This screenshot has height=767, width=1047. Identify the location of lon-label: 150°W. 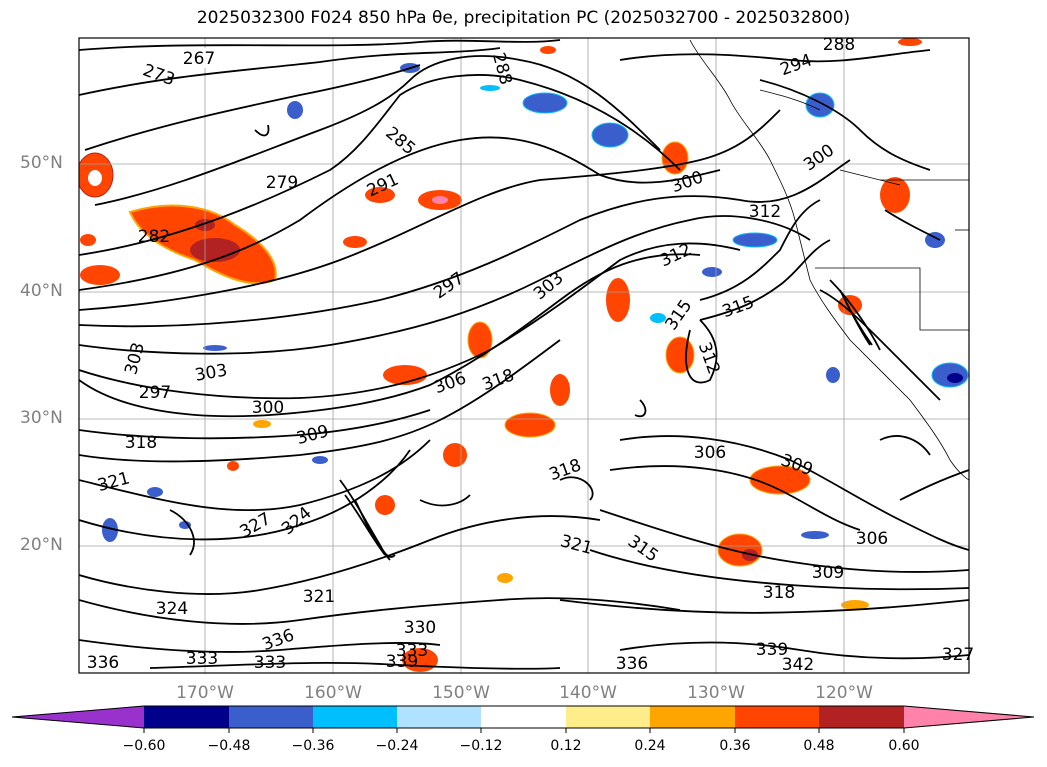
(461, 693).